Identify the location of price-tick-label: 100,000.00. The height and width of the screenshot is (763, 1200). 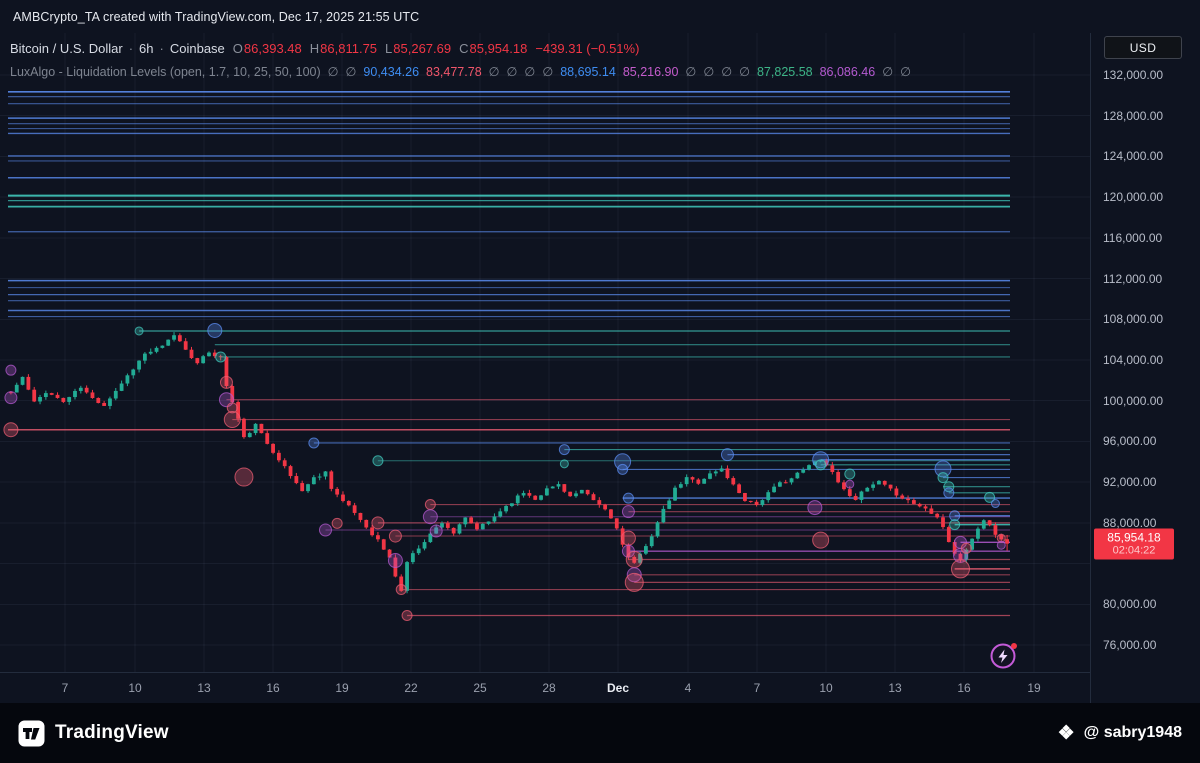
(1133, 400).